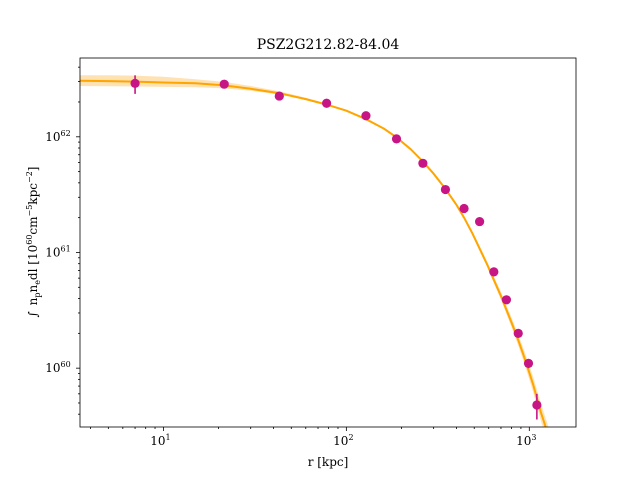 Image resolution: width=640 pixels, height=480 pixels. What do you see at coordinates (343, 440) in the screenshot?
I see `x-tick-label: 102` at bounding box center [343, 440].